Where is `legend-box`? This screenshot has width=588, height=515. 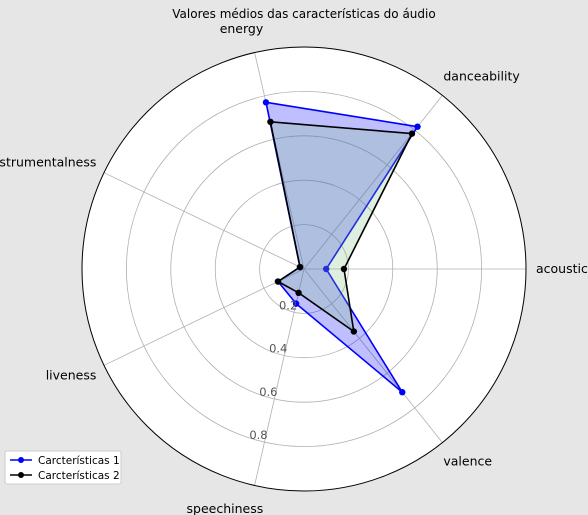 legend-box is located at coordinates (63, 467).